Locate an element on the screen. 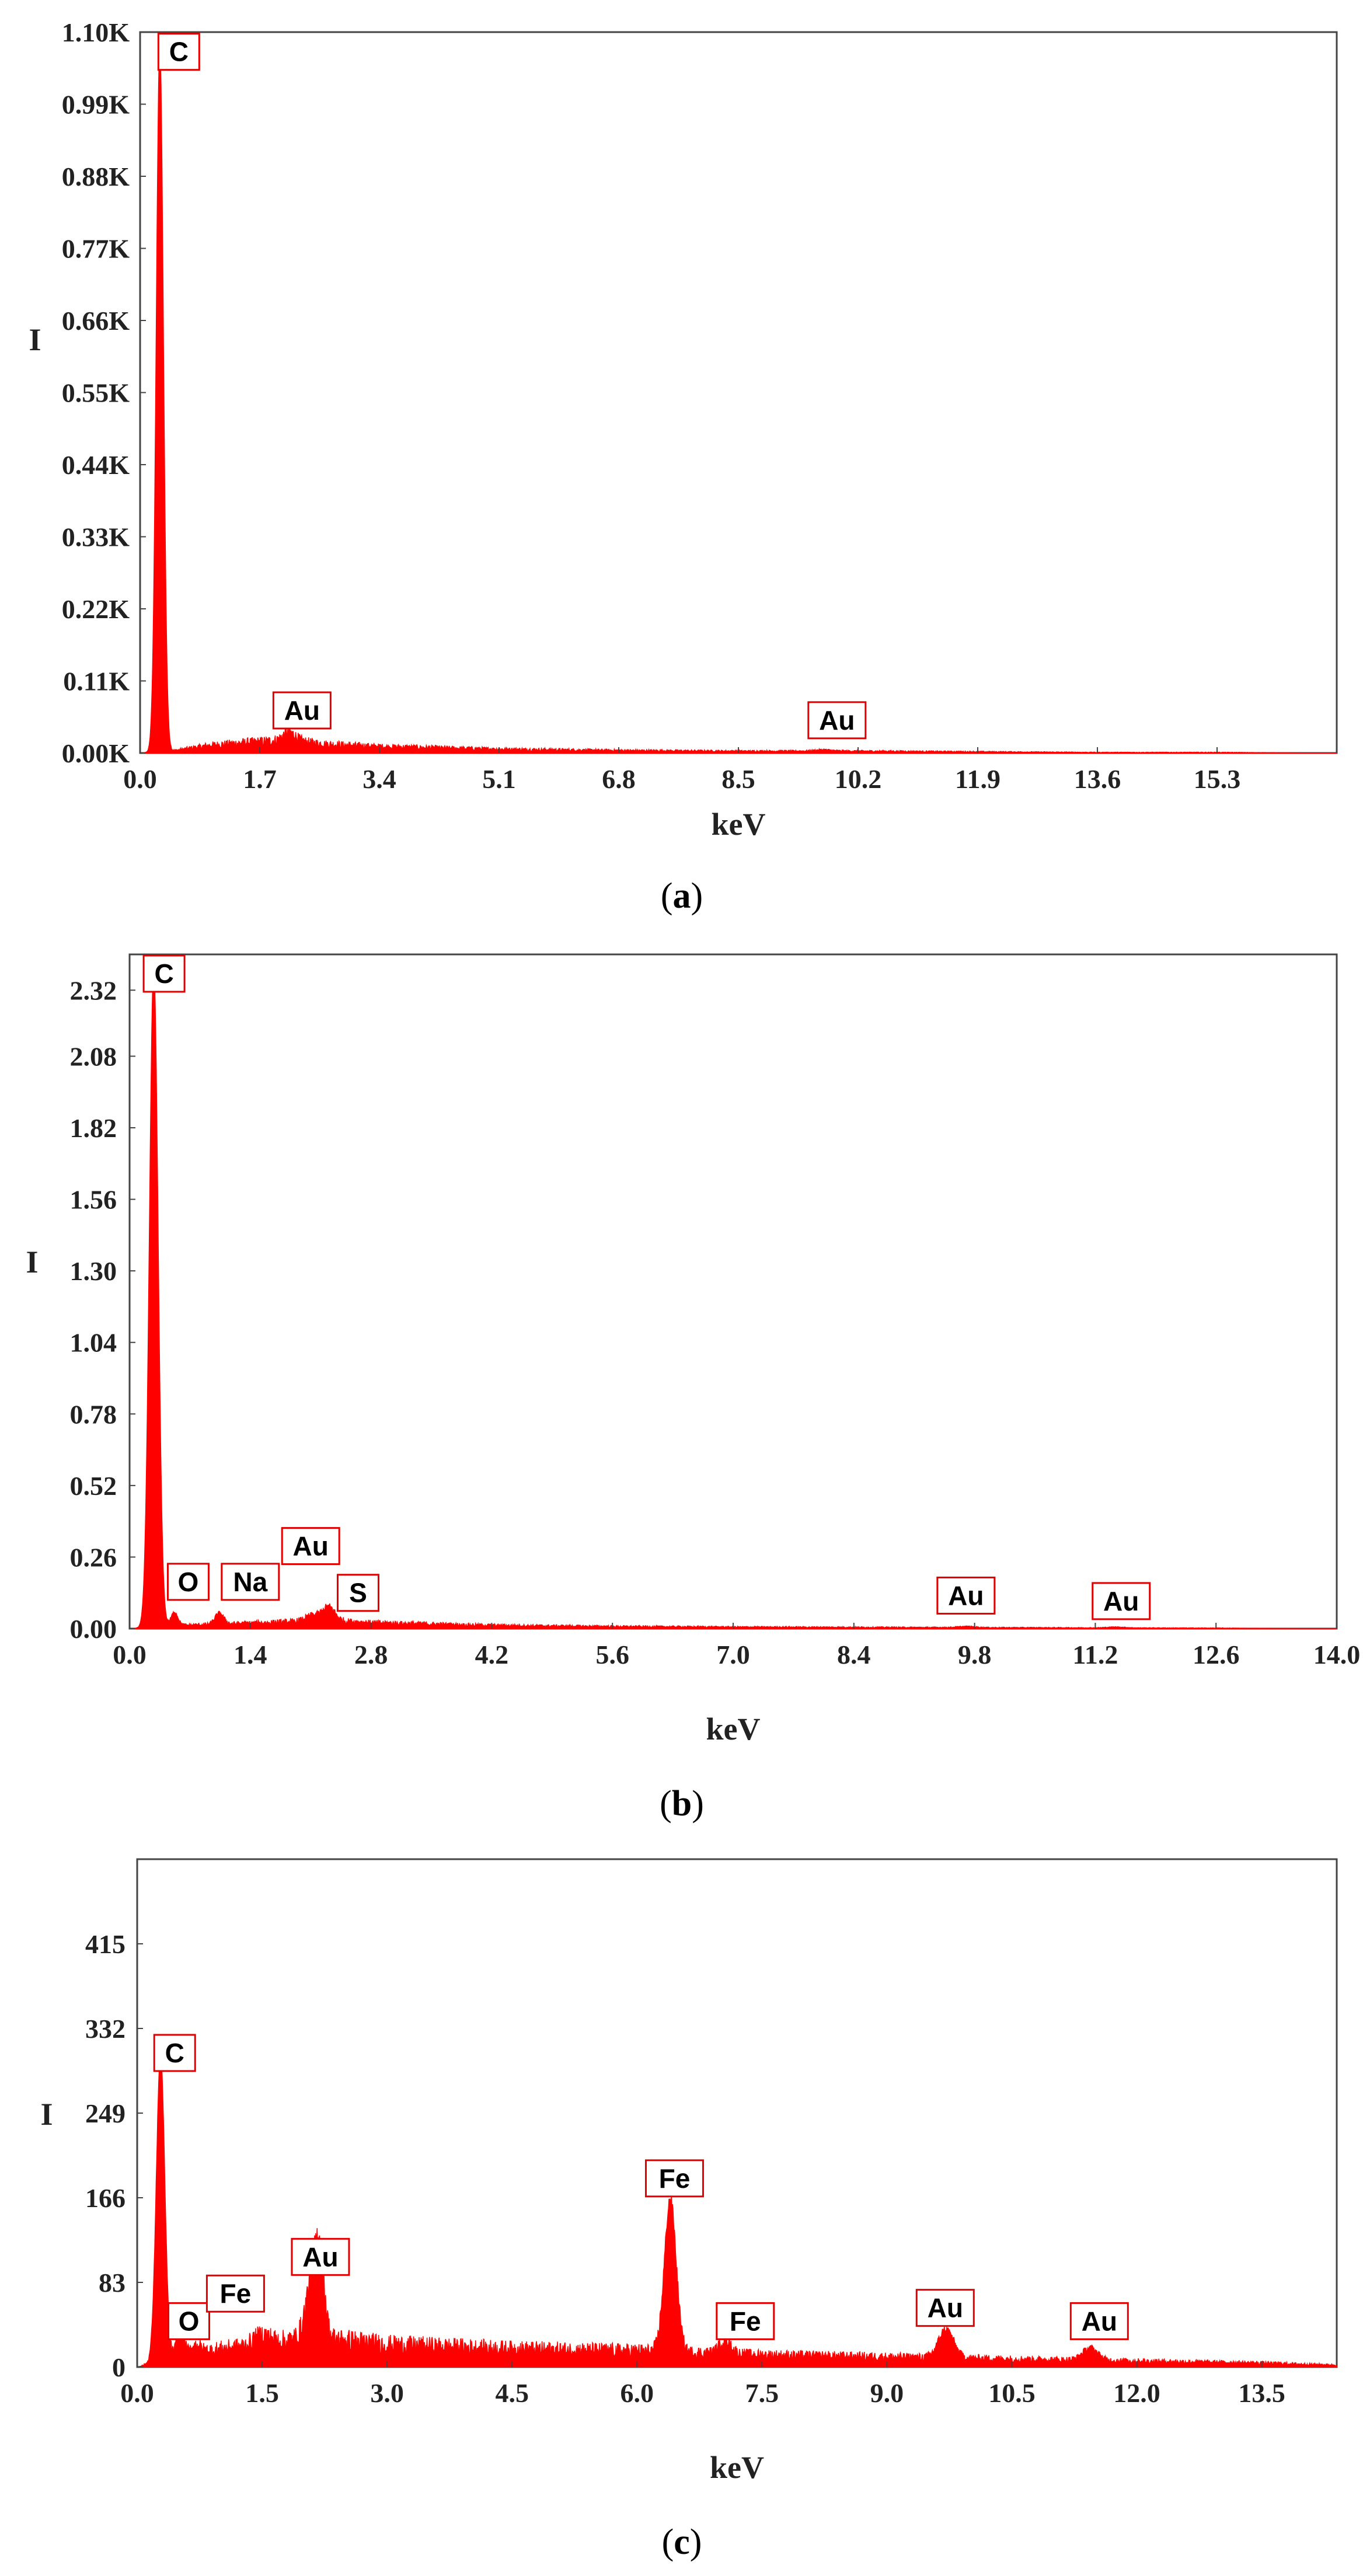 This screenshot has width=1363, height=2576. x-tick-label: 2.8 is located at coordinates (371, 1655).